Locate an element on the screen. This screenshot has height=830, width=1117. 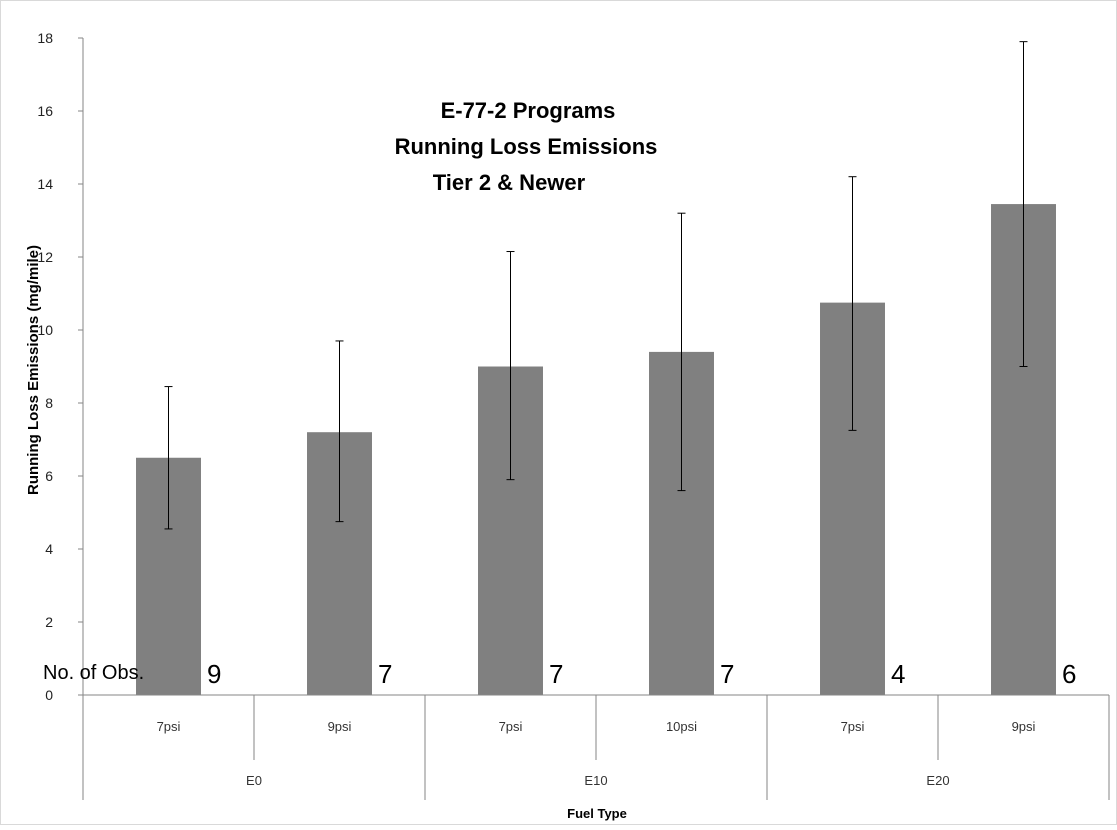
chart-title-line-2: Running Loss Emissions is located at coordinates (526, 146).